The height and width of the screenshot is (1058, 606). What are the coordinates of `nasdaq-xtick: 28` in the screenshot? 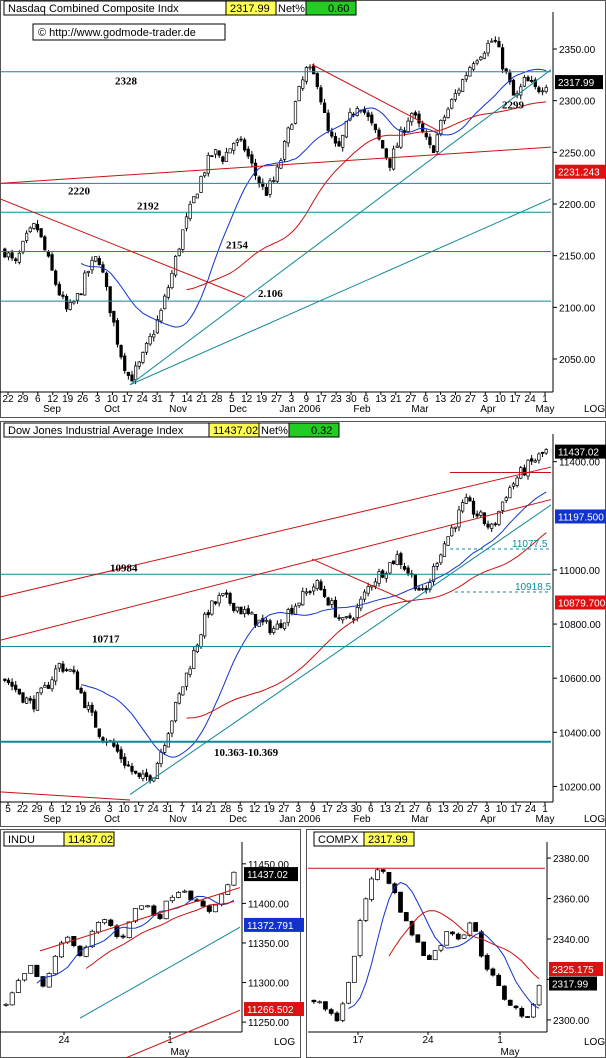 It's located at (217, 399).